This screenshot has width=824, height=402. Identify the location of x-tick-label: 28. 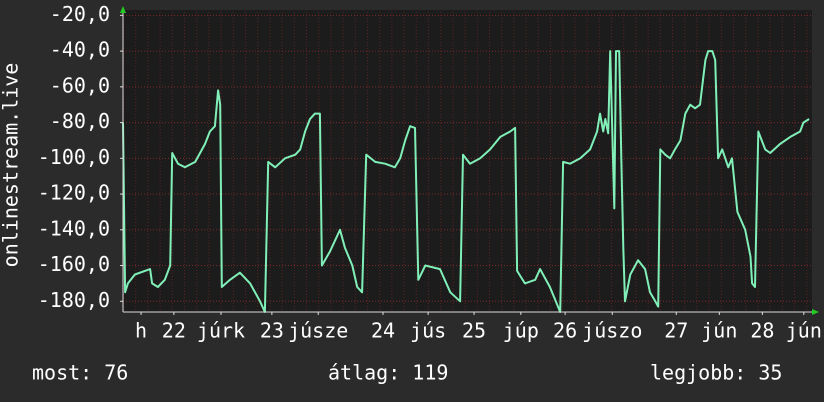
(762, 331).